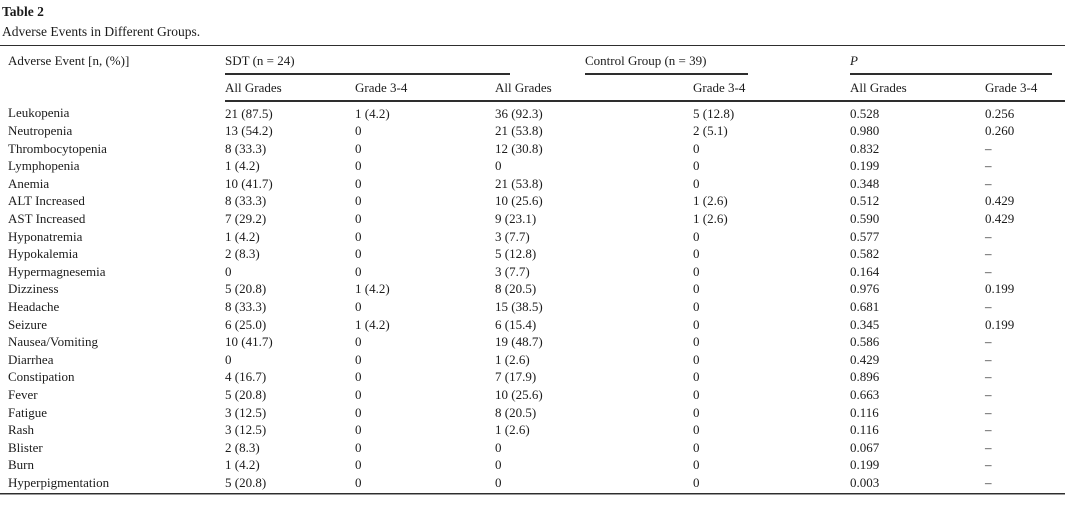 The image size is (1080, 507). Describe the element at coordinates (532, 430) in the screenshot. I see `table-row: Rash 3 (12.5) 0 1 (2.6) 0 0.116 –` at that location.